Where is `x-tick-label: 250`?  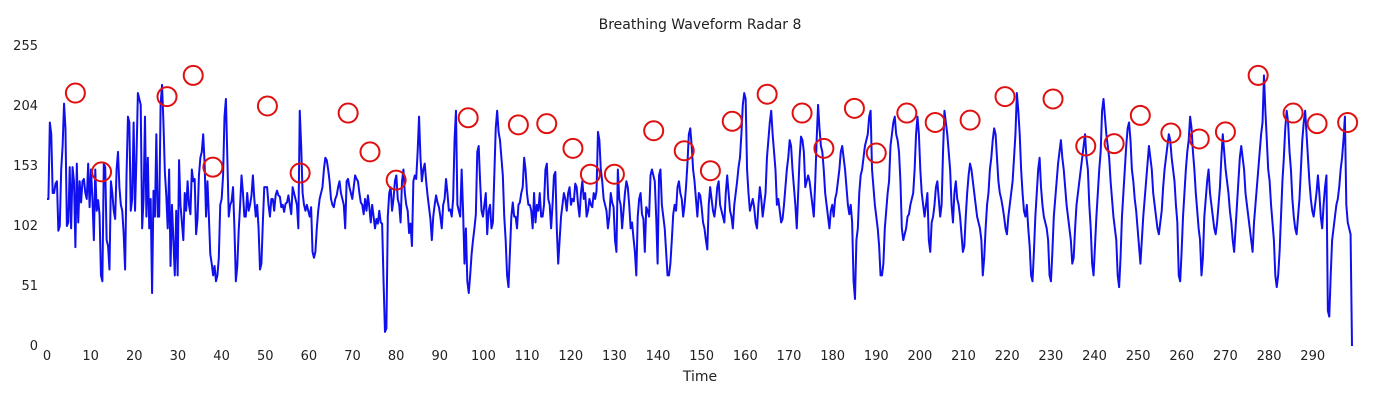 x-tick-label: 250 is located at coordinates (1138, 356).